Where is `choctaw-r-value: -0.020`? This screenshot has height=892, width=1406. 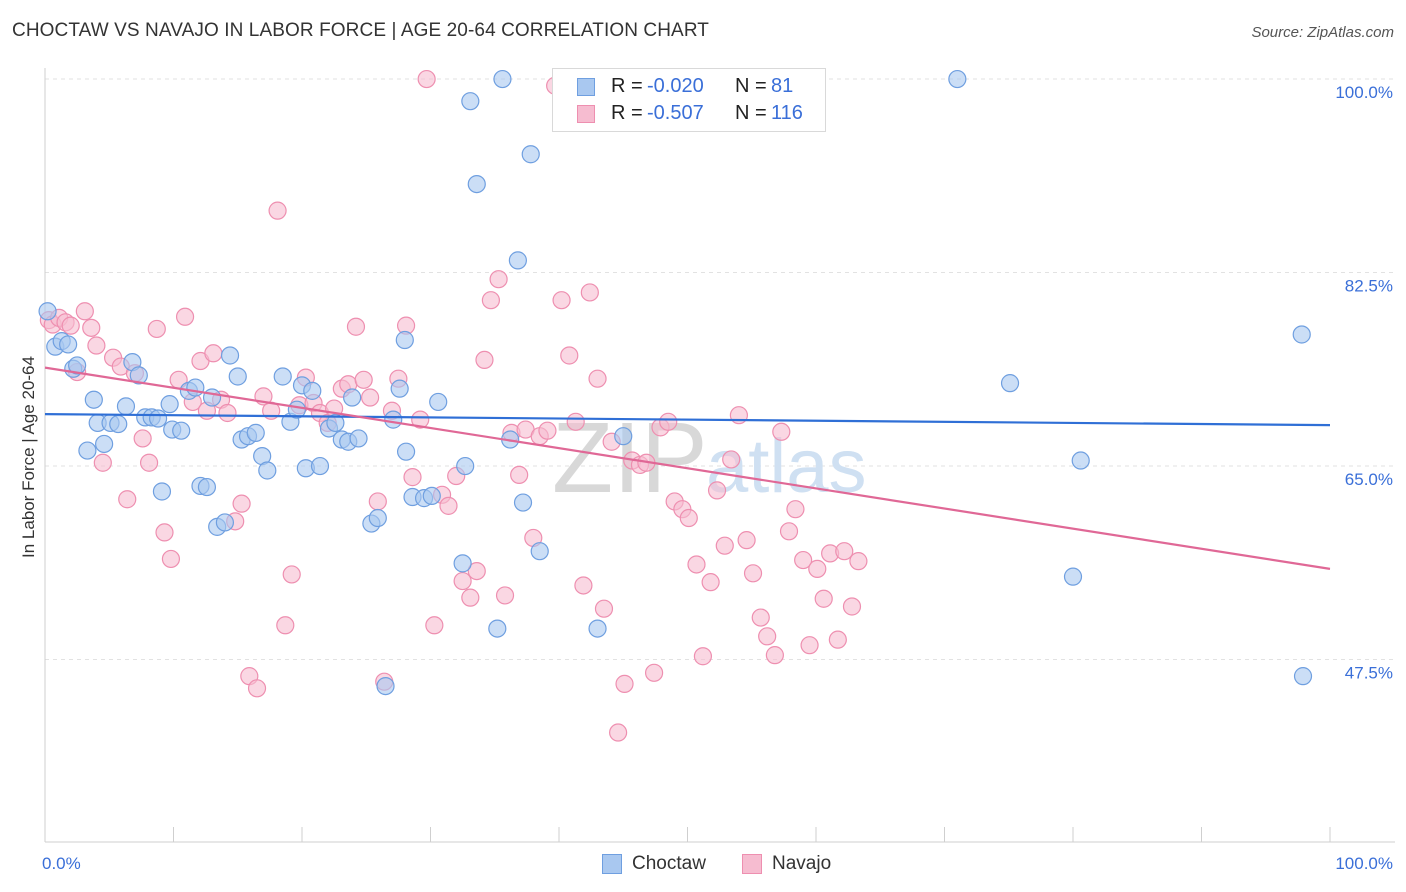 choctaw-r-value: -0.020 is located at coordinates (675, 86).